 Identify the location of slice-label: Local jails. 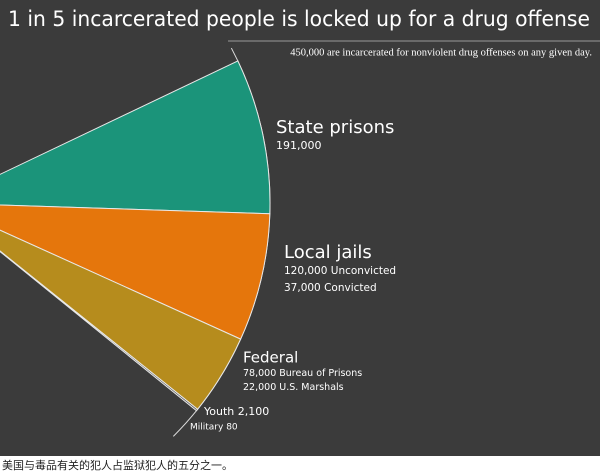
(328, 252).